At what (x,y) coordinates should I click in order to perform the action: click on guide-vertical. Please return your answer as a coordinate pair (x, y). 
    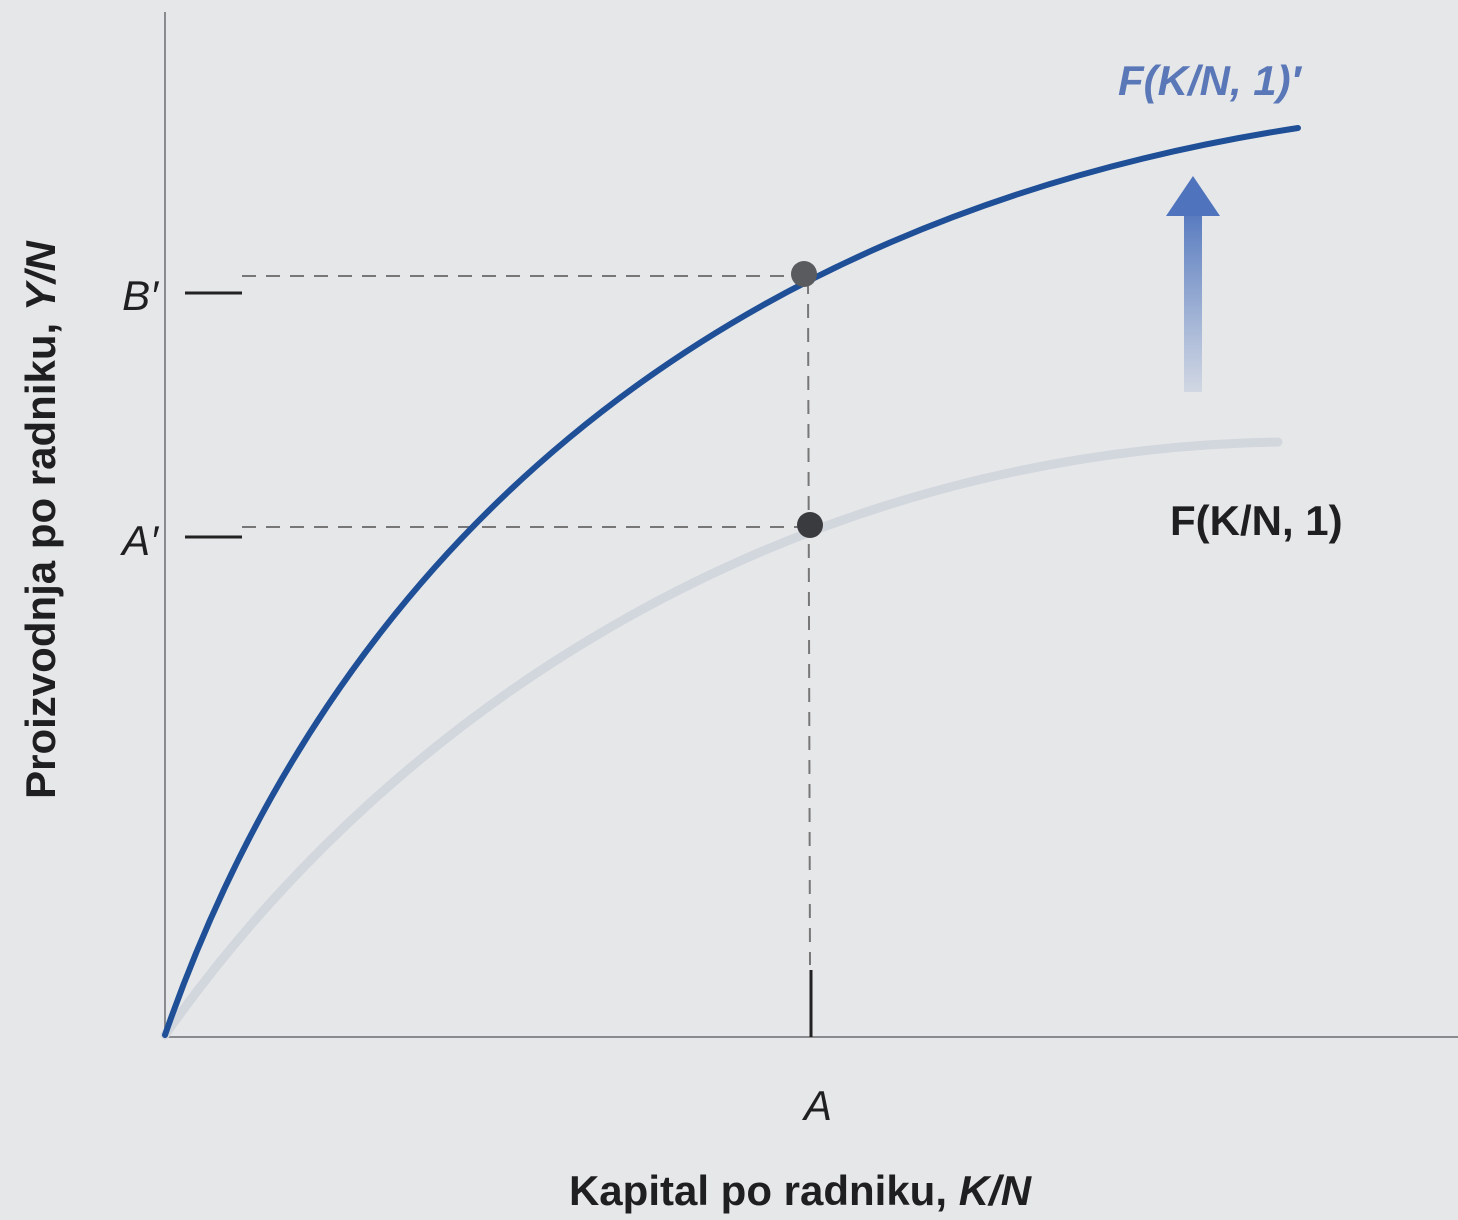
    Looking at the image, I should click on (809, 622).